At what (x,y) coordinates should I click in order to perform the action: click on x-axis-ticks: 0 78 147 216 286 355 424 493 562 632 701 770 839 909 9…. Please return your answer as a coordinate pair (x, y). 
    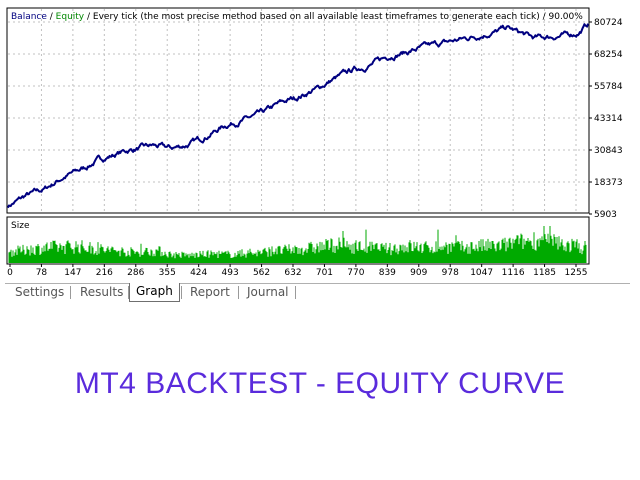
    Looking at the image, I should click on (297, 271).